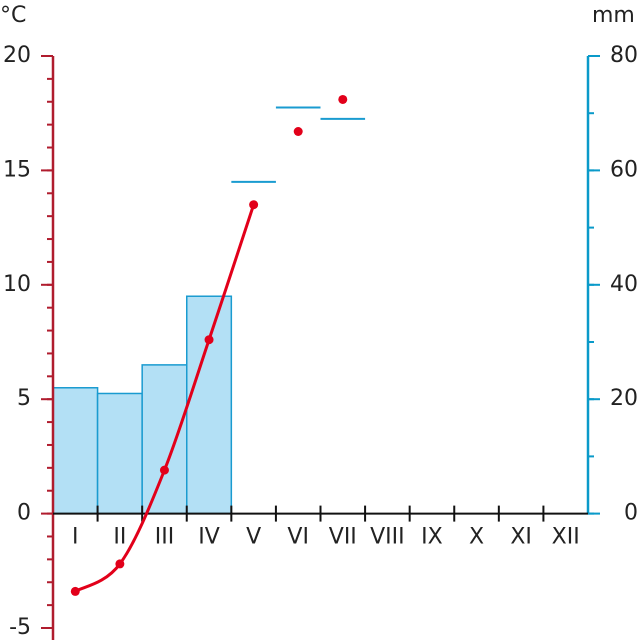  I want to click on y-tick-label: 5, so click(24, 398).